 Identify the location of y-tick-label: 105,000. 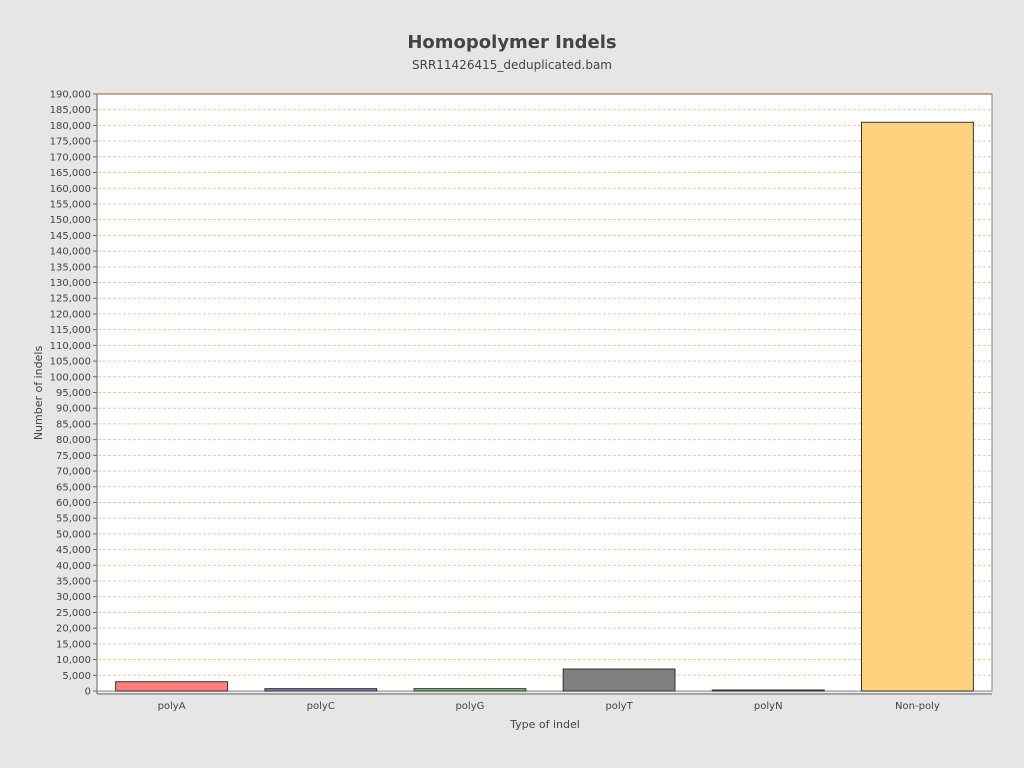
(70, 362).